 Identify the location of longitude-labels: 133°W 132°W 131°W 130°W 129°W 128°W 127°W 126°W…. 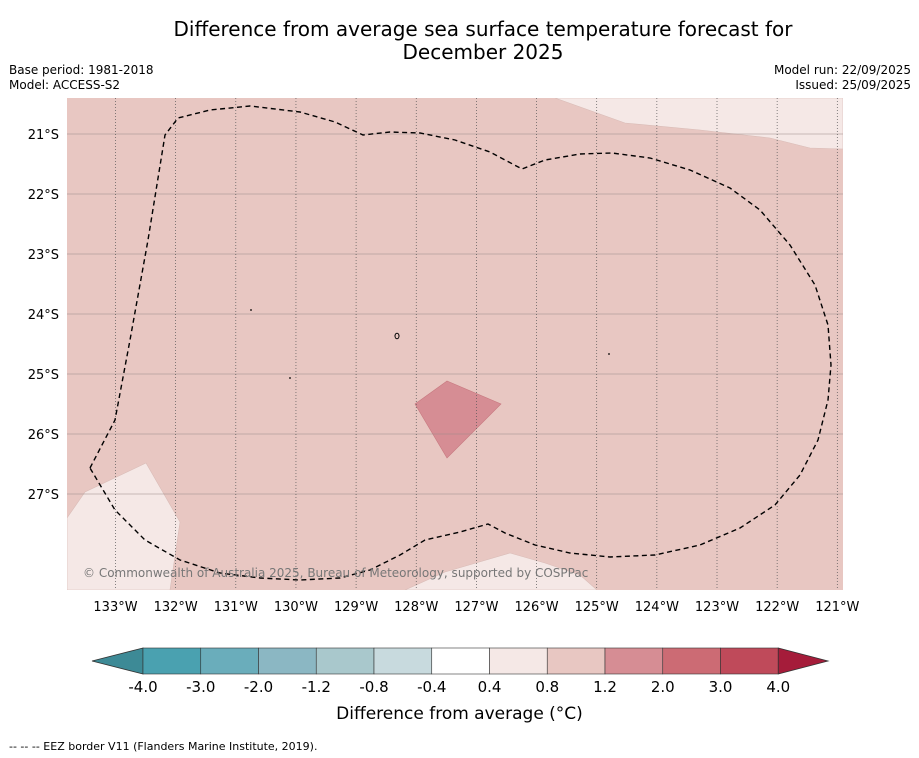
(476, 607).